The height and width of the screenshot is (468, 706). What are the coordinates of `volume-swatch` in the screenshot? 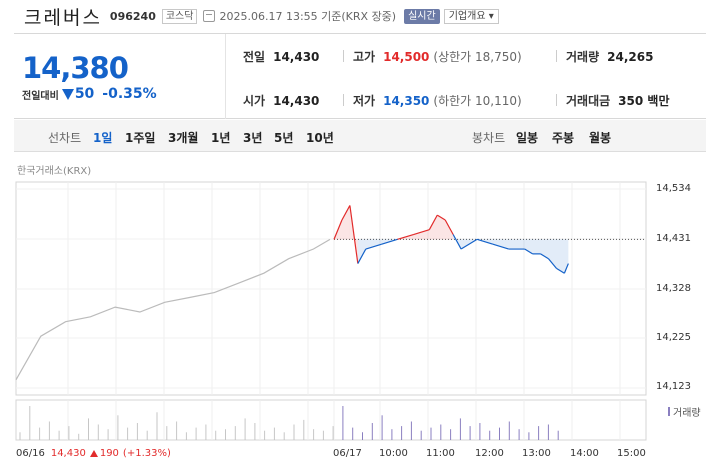 It's located at (669, 411).